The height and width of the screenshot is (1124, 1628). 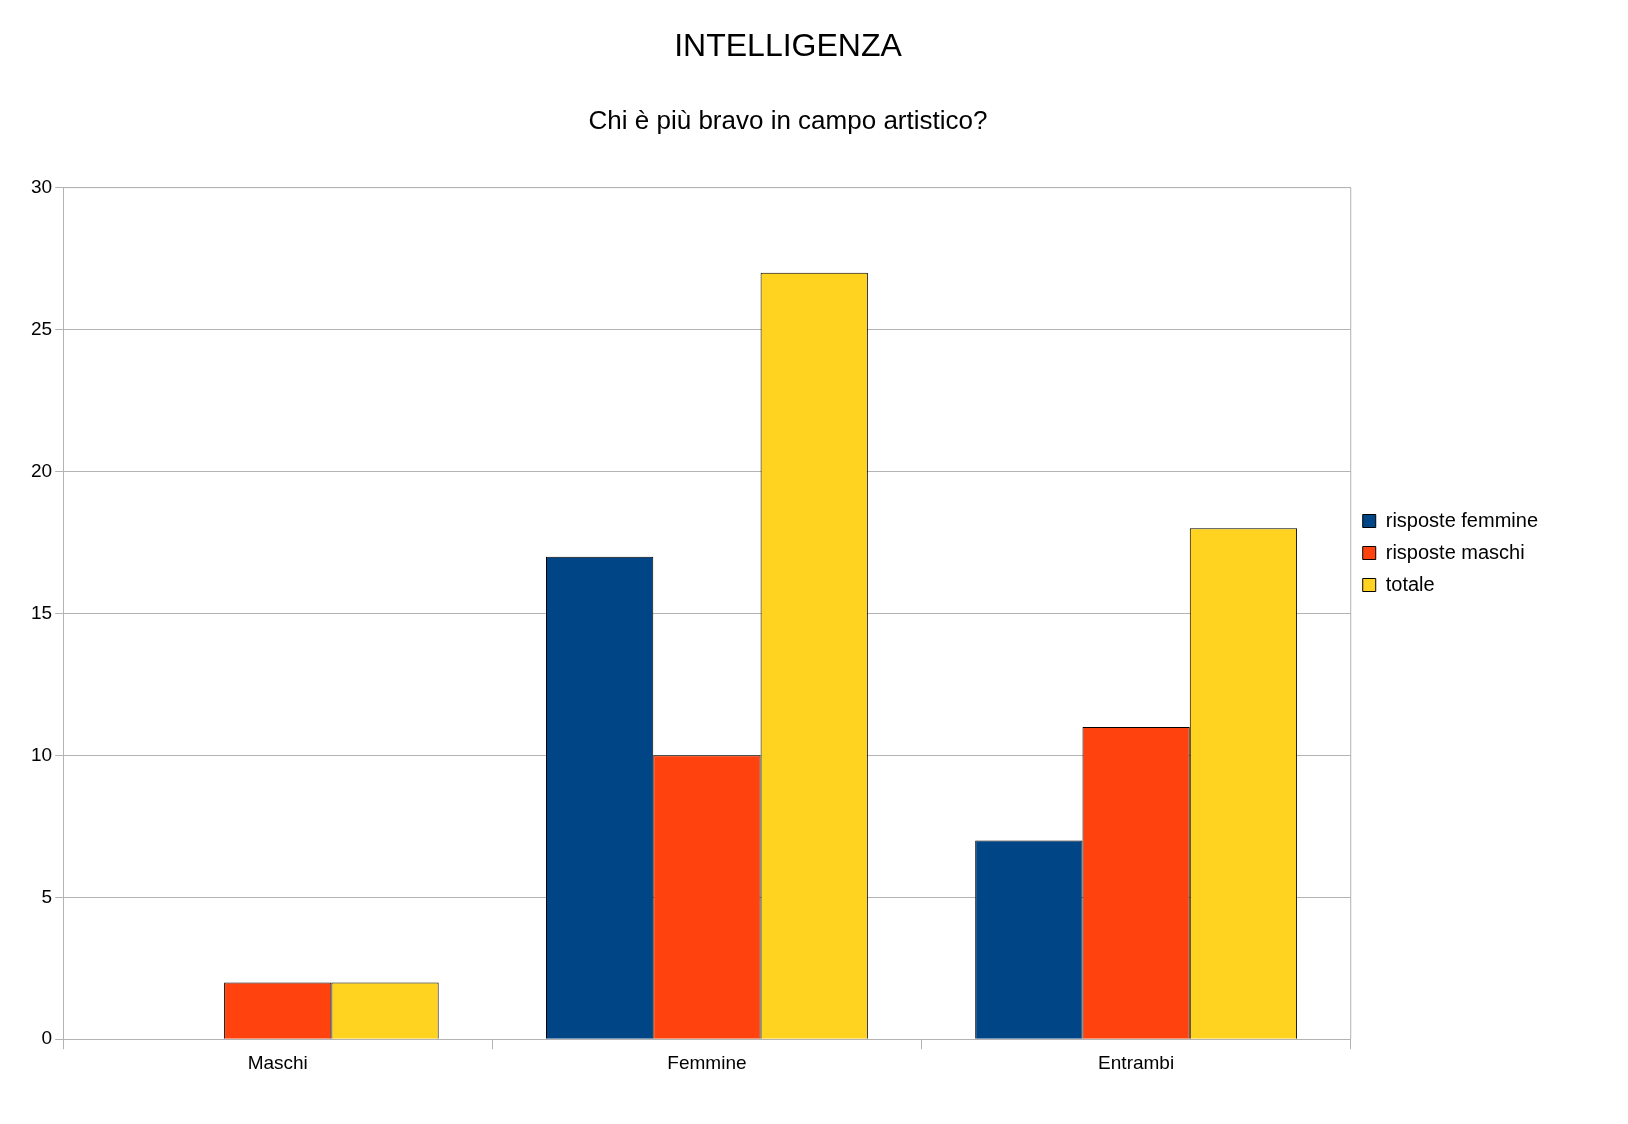 I want to click on y-tick-label: 5, so click(x=47, y=896).